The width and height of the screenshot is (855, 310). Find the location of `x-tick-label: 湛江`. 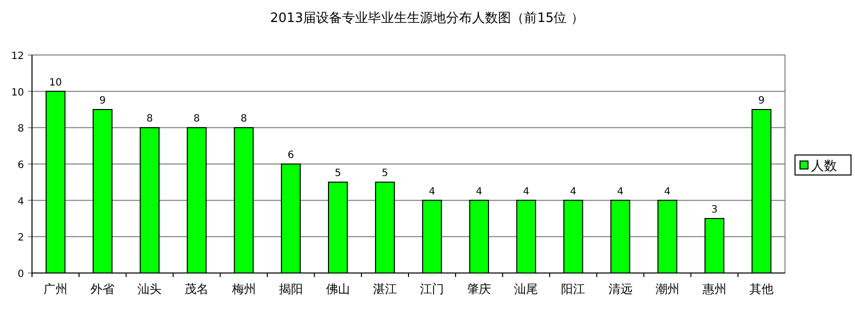

x-tick-label: 湛江 is located at coordinates (384, 289).